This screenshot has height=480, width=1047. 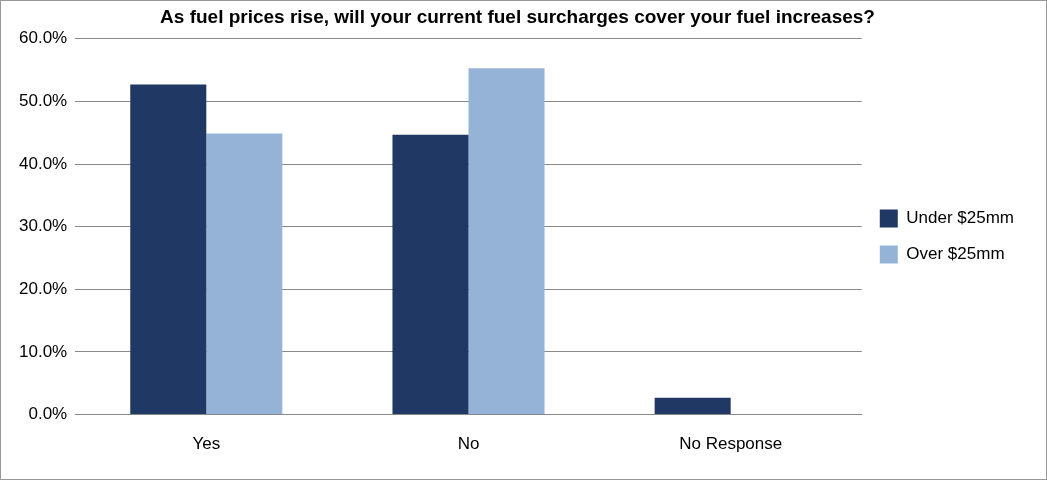 I want to click on y-tick-label: 50.0%, so click(x=43, y=101).